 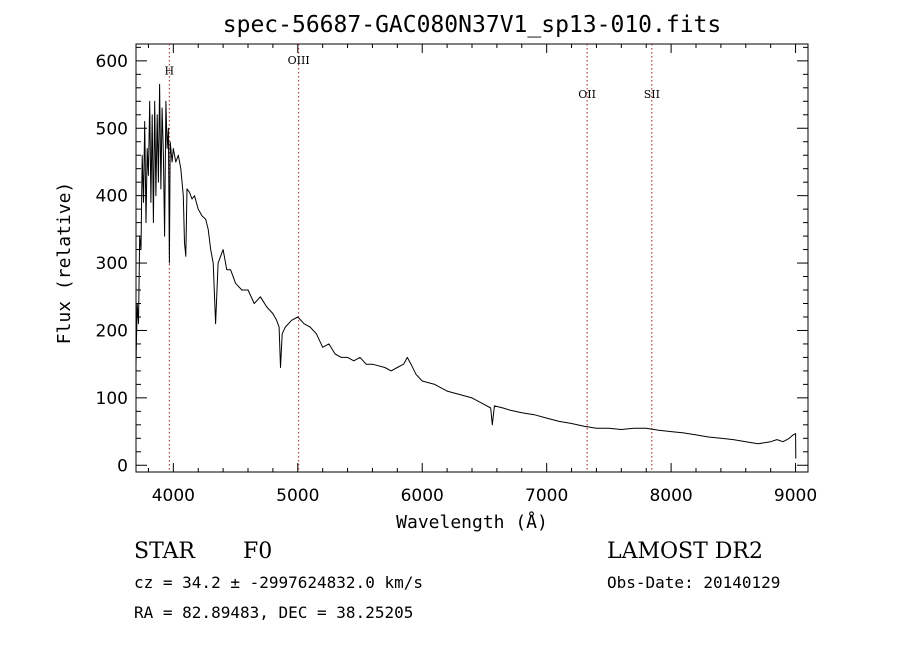 I want to click on y-tick-label: 600, so click(x=112, y=62).